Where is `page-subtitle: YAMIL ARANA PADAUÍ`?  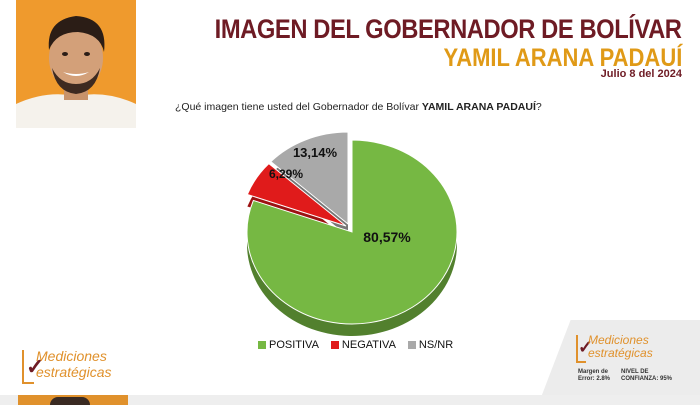 page-subtitle: YAMIL ARANA PADAUÍ is located at coordinates (562, 58).